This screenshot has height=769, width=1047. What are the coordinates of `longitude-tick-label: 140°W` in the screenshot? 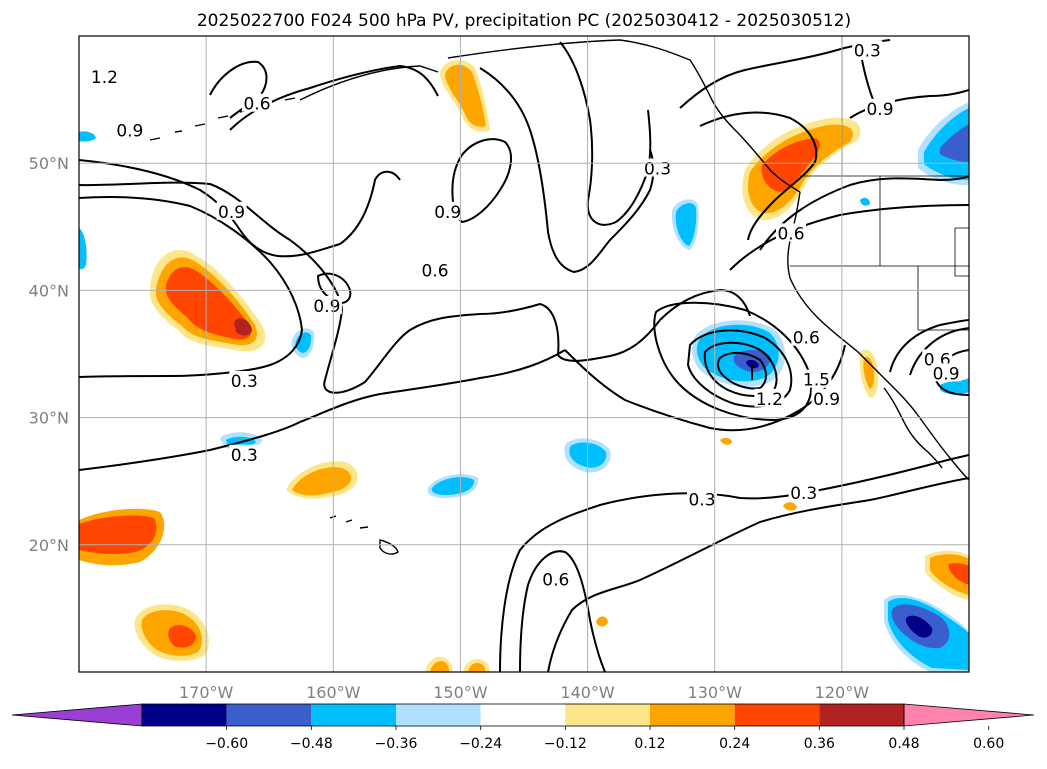 It's located at (587, 692).